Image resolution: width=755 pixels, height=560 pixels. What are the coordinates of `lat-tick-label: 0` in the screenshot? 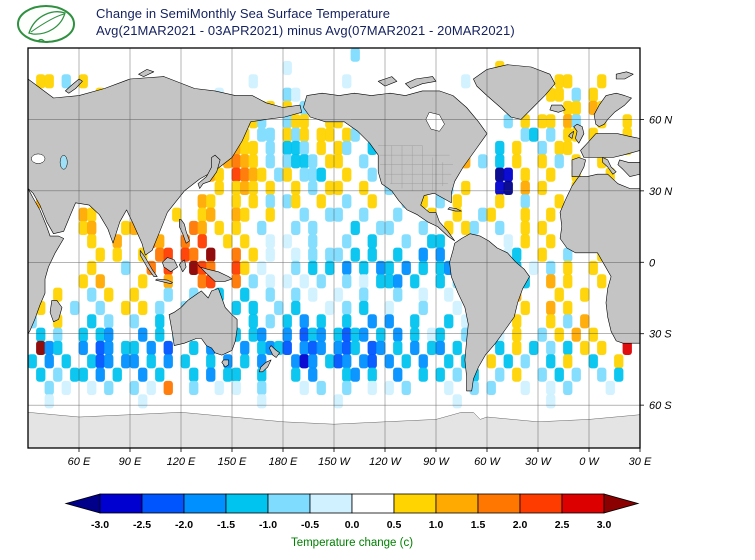 It's located at (652, 263).